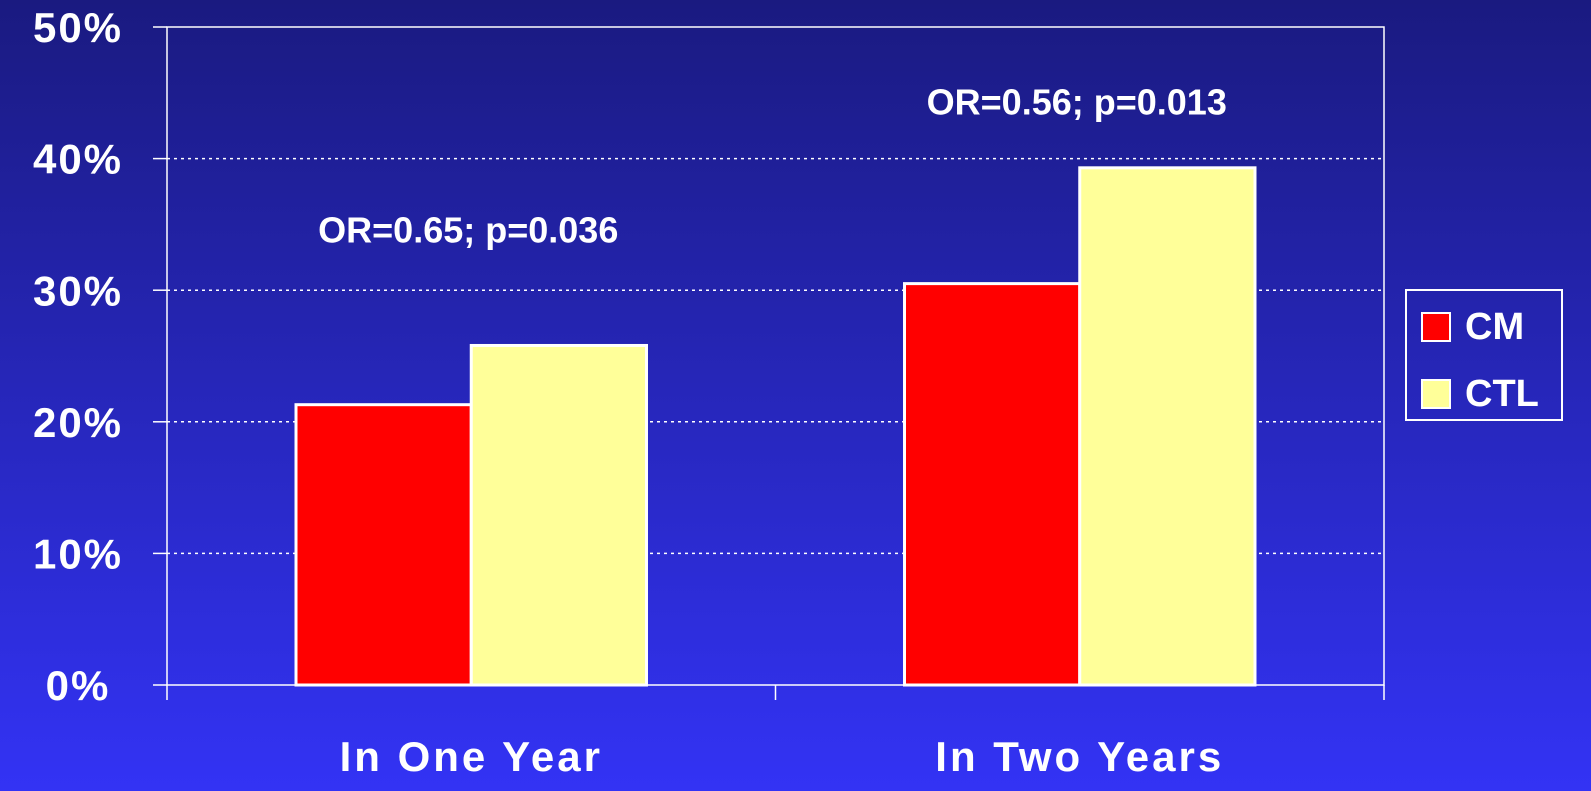 Image resolution: width=1591 pixels, height=791 pixels. Describe the element at coordinates (1484, 355) in the screenshot. I see `legend-box` at that location.